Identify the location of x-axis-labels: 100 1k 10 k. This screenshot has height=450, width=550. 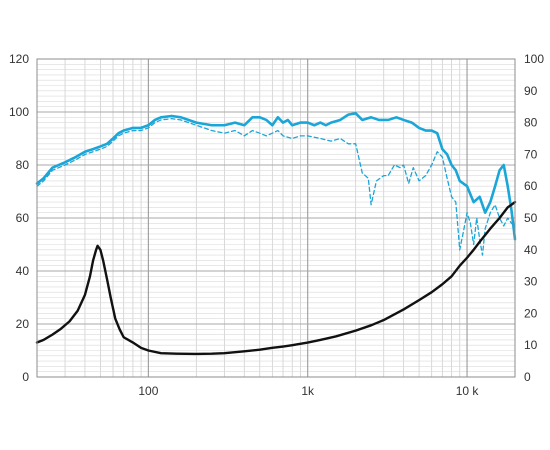
(308, 391).